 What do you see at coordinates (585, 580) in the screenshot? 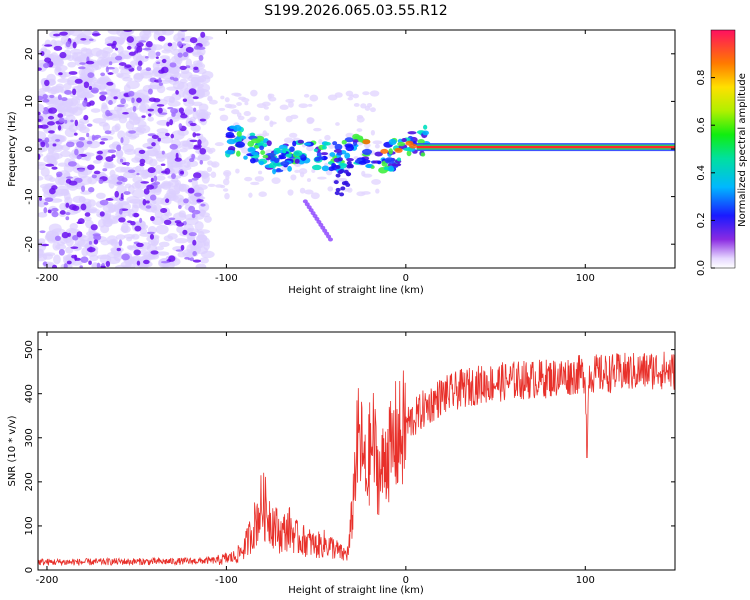
I see `snr-x-tick-label: 100` at bounding box center [585, 580].